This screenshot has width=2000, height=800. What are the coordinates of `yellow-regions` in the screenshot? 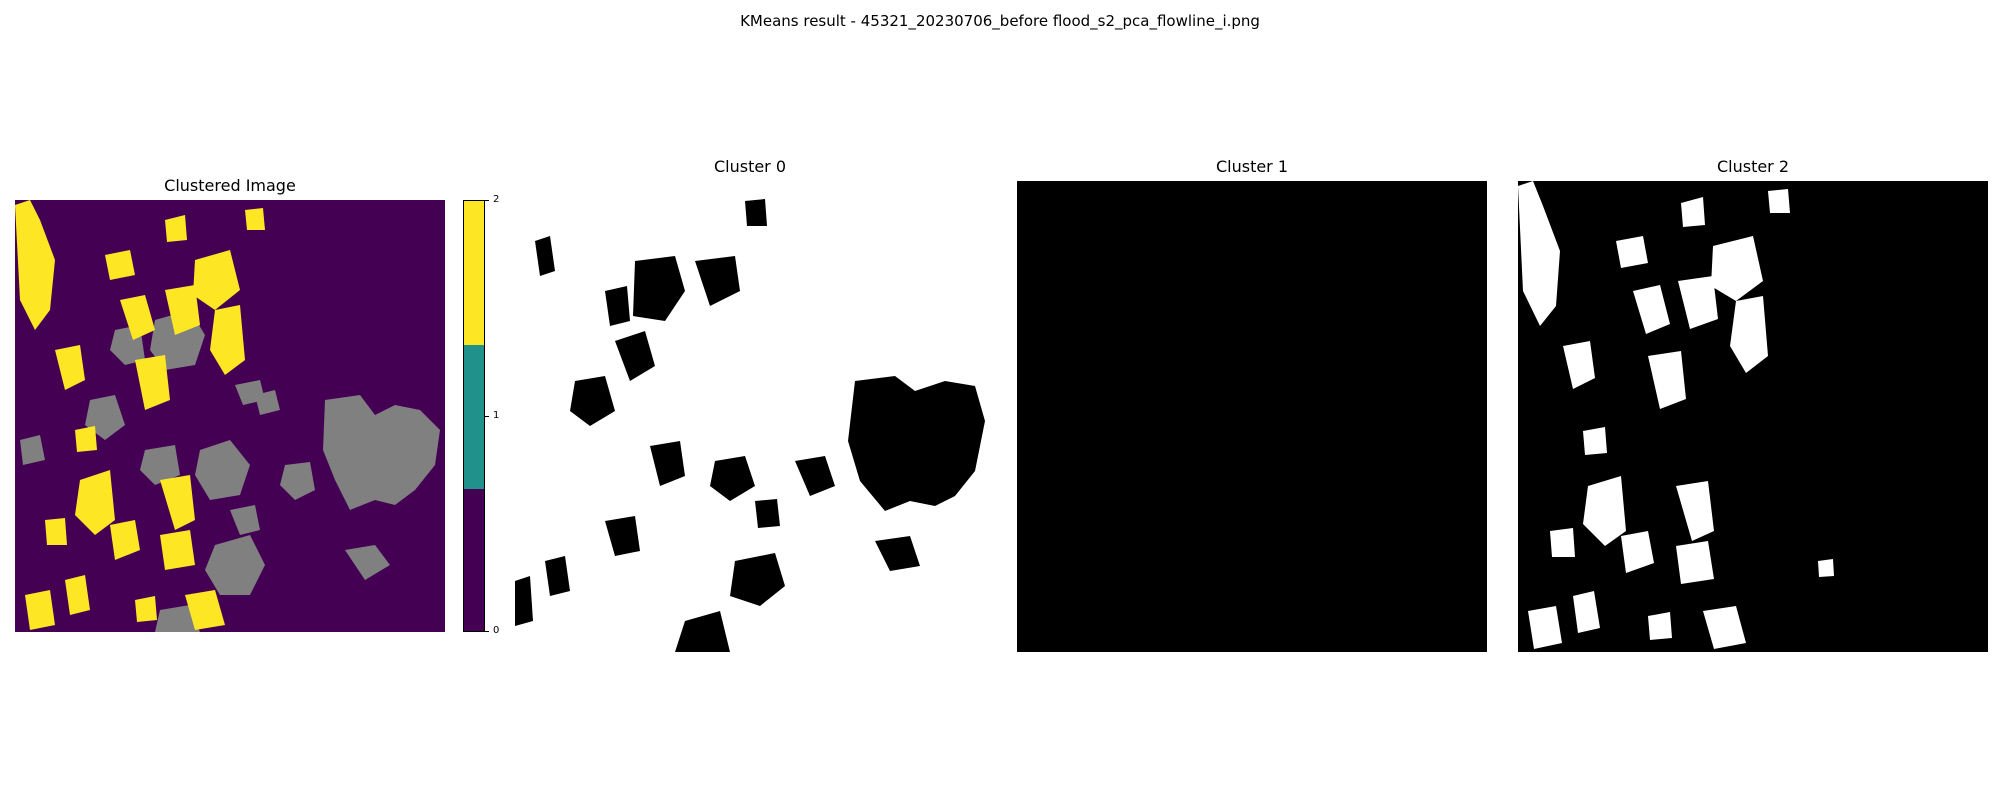 It's located at (140, 415).